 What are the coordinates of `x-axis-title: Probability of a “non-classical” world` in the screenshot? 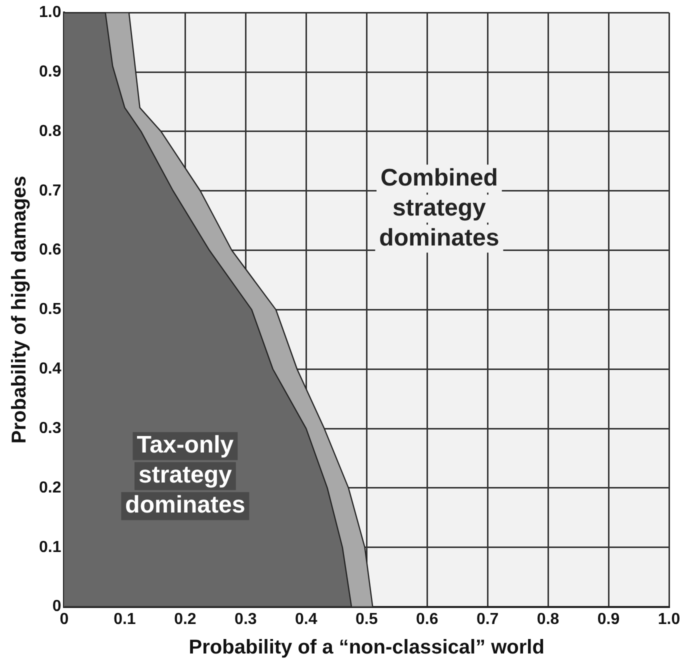 It's located at (366, 647).